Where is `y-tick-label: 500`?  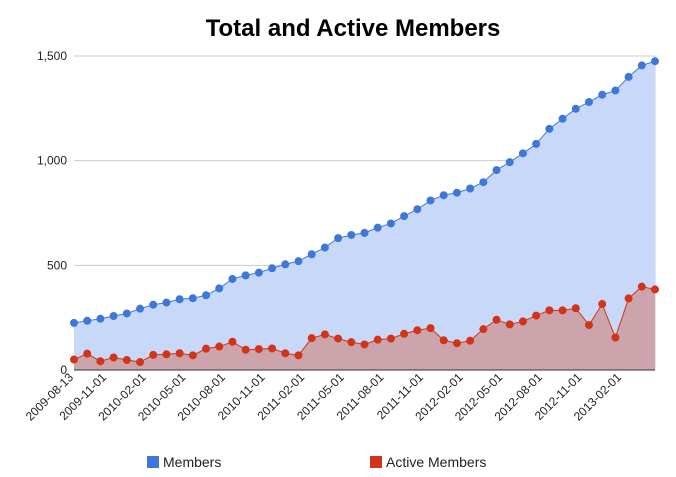
y-tick-label: 500 is located at coordinates (57, 265).